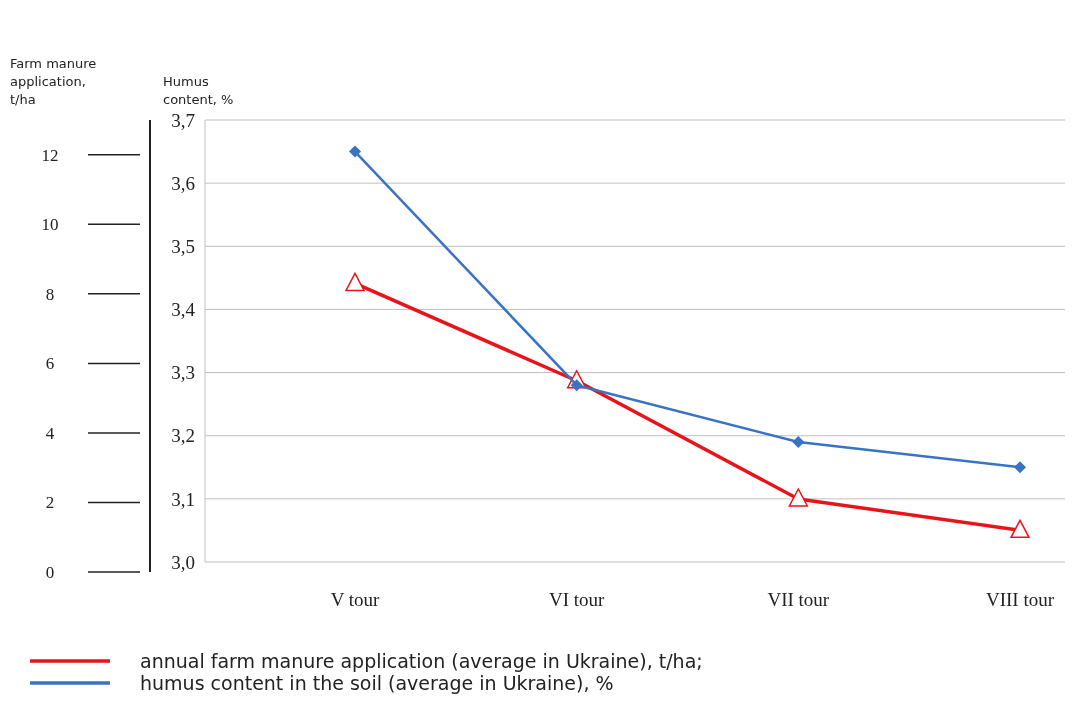 This screenshot has width=1075, height=711. I want to click on y-tick-label: 3,1, so click(183, 499).